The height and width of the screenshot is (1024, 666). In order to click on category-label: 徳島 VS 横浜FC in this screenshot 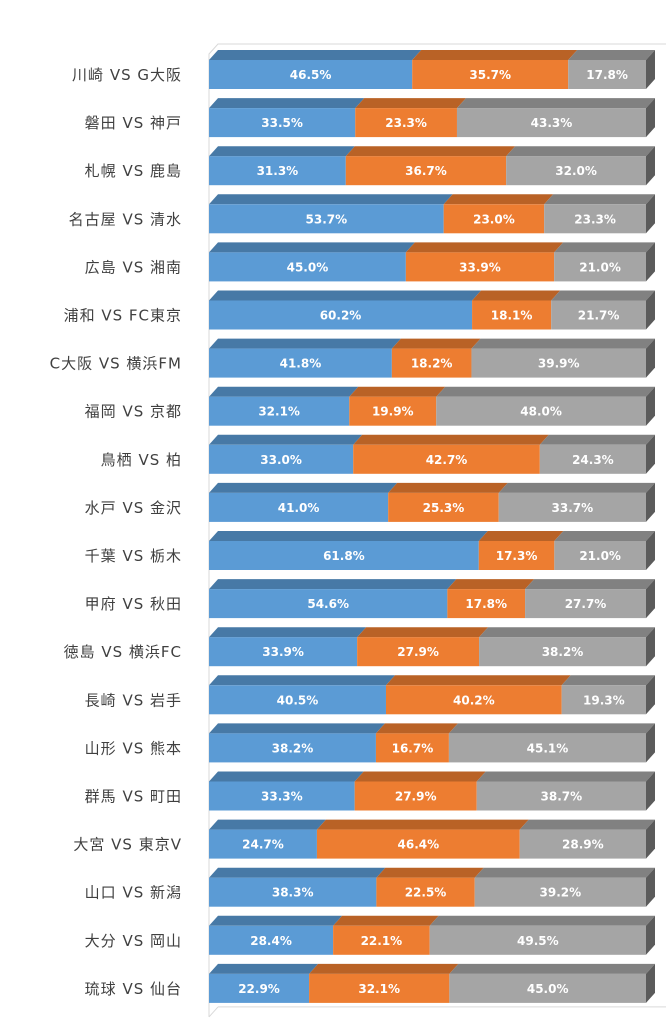, I will do `click(123, 652)`.